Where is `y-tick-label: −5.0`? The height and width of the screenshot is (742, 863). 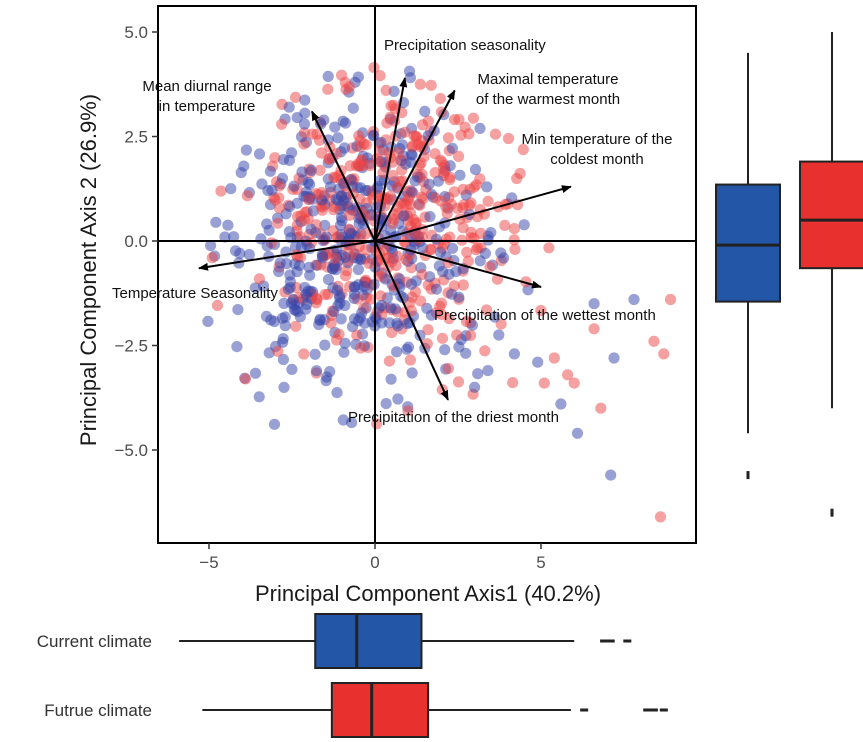 y-tick-label: −5.0 is located at coordinates (131, 450).